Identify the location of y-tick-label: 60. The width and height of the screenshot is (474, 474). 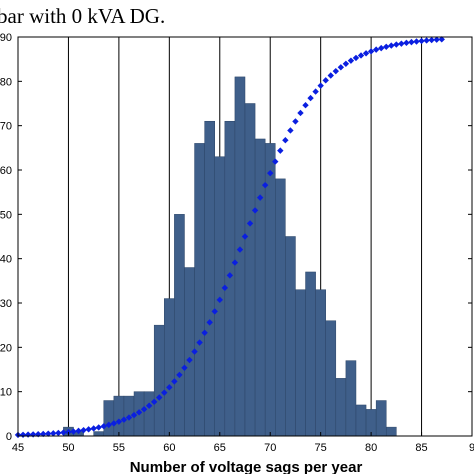
(6, 171).